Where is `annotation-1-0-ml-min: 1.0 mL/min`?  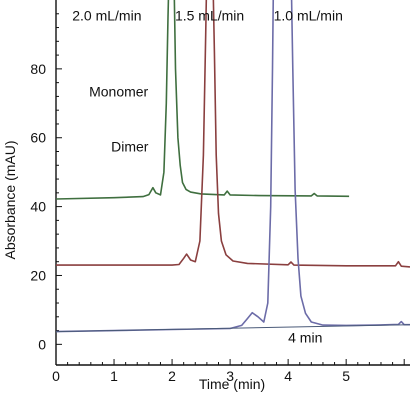 annotation-1-0-ml-min: 1.0 mL/min is located at coordinates (308, 16).